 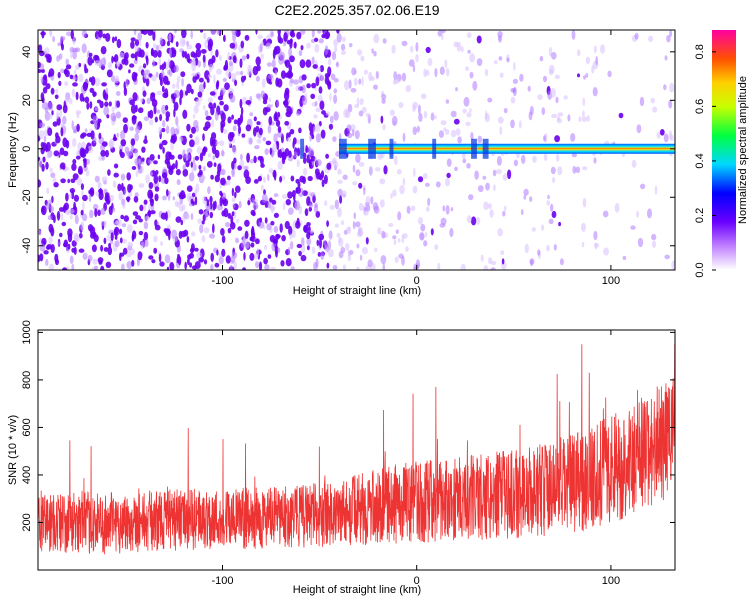 What do you see at coordinates (27, 100) in the screenshot?
I see `spectrogram-y-tick-label: 20` at bounding box center [27, 100].